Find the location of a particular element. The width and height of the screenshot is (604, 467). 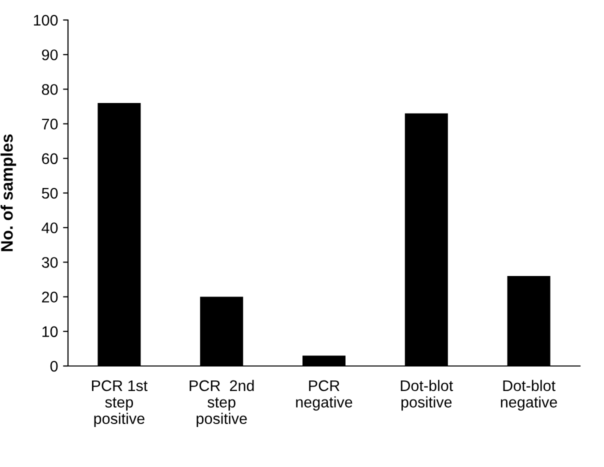

y-tick-label: 0 is located at coordinates (54, 366).